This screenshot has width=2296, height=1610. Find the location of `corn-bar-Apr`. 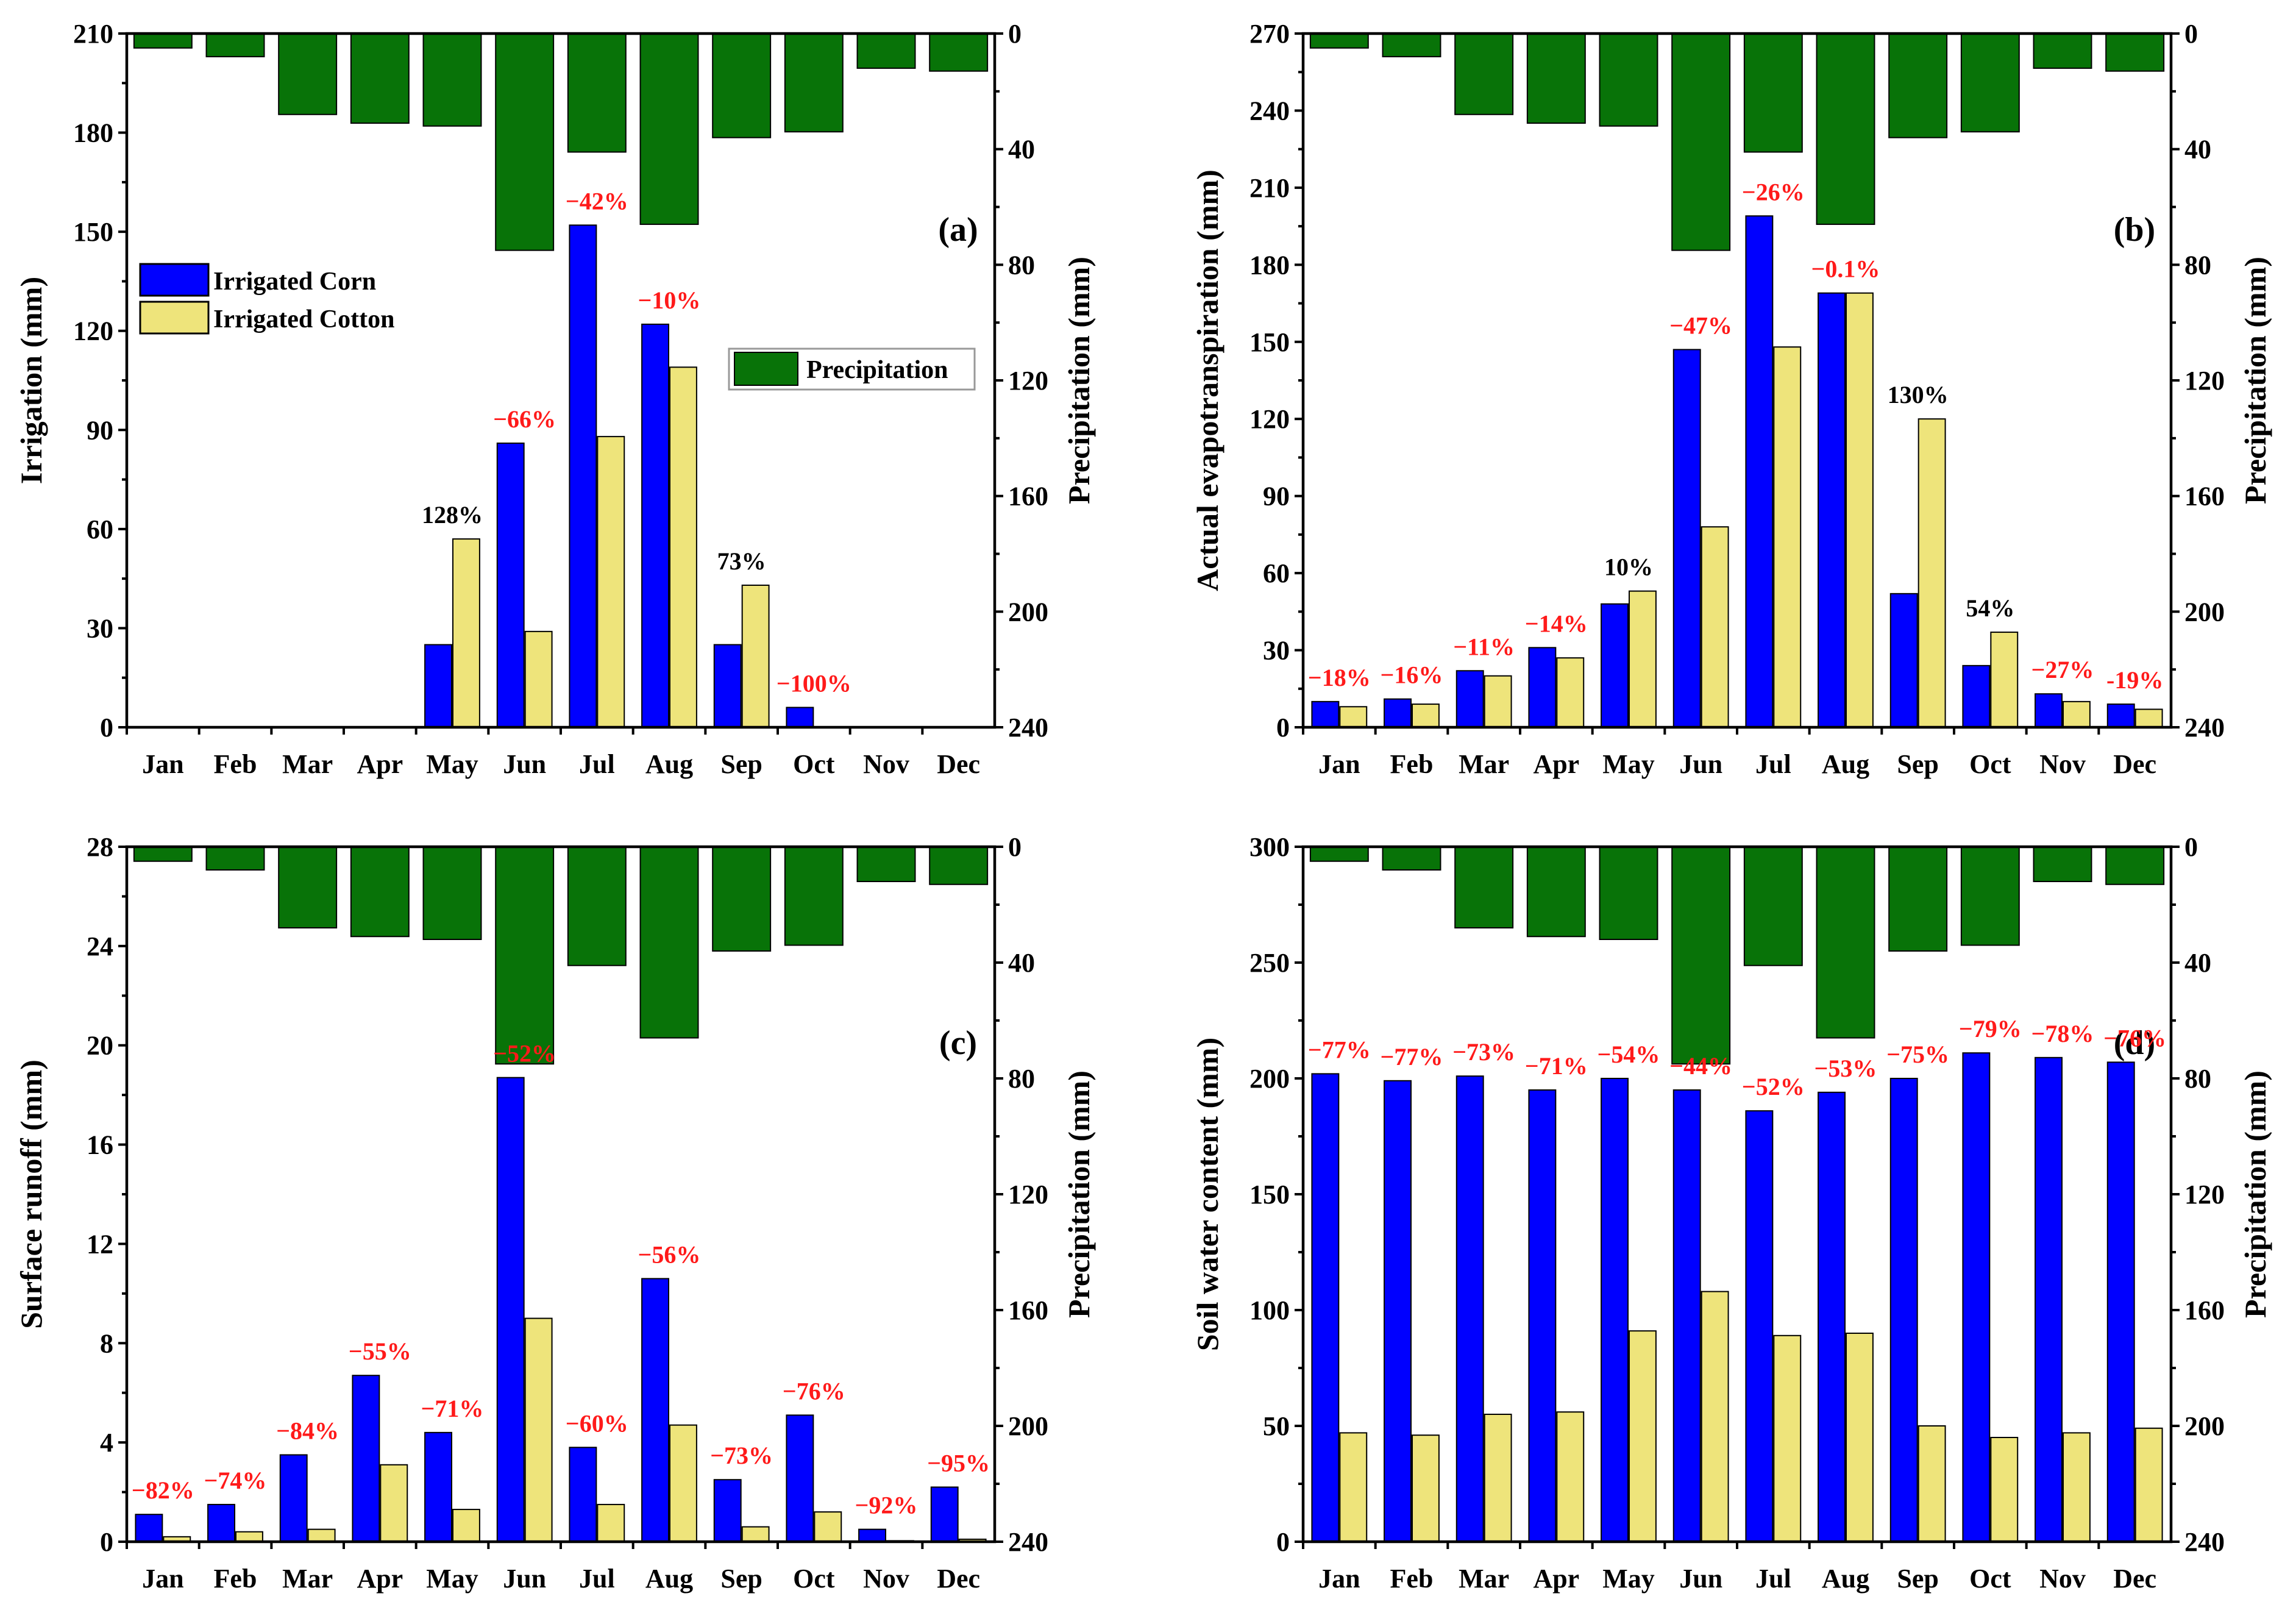

corn-bar-Apr is located at coordinates (1542, 688).